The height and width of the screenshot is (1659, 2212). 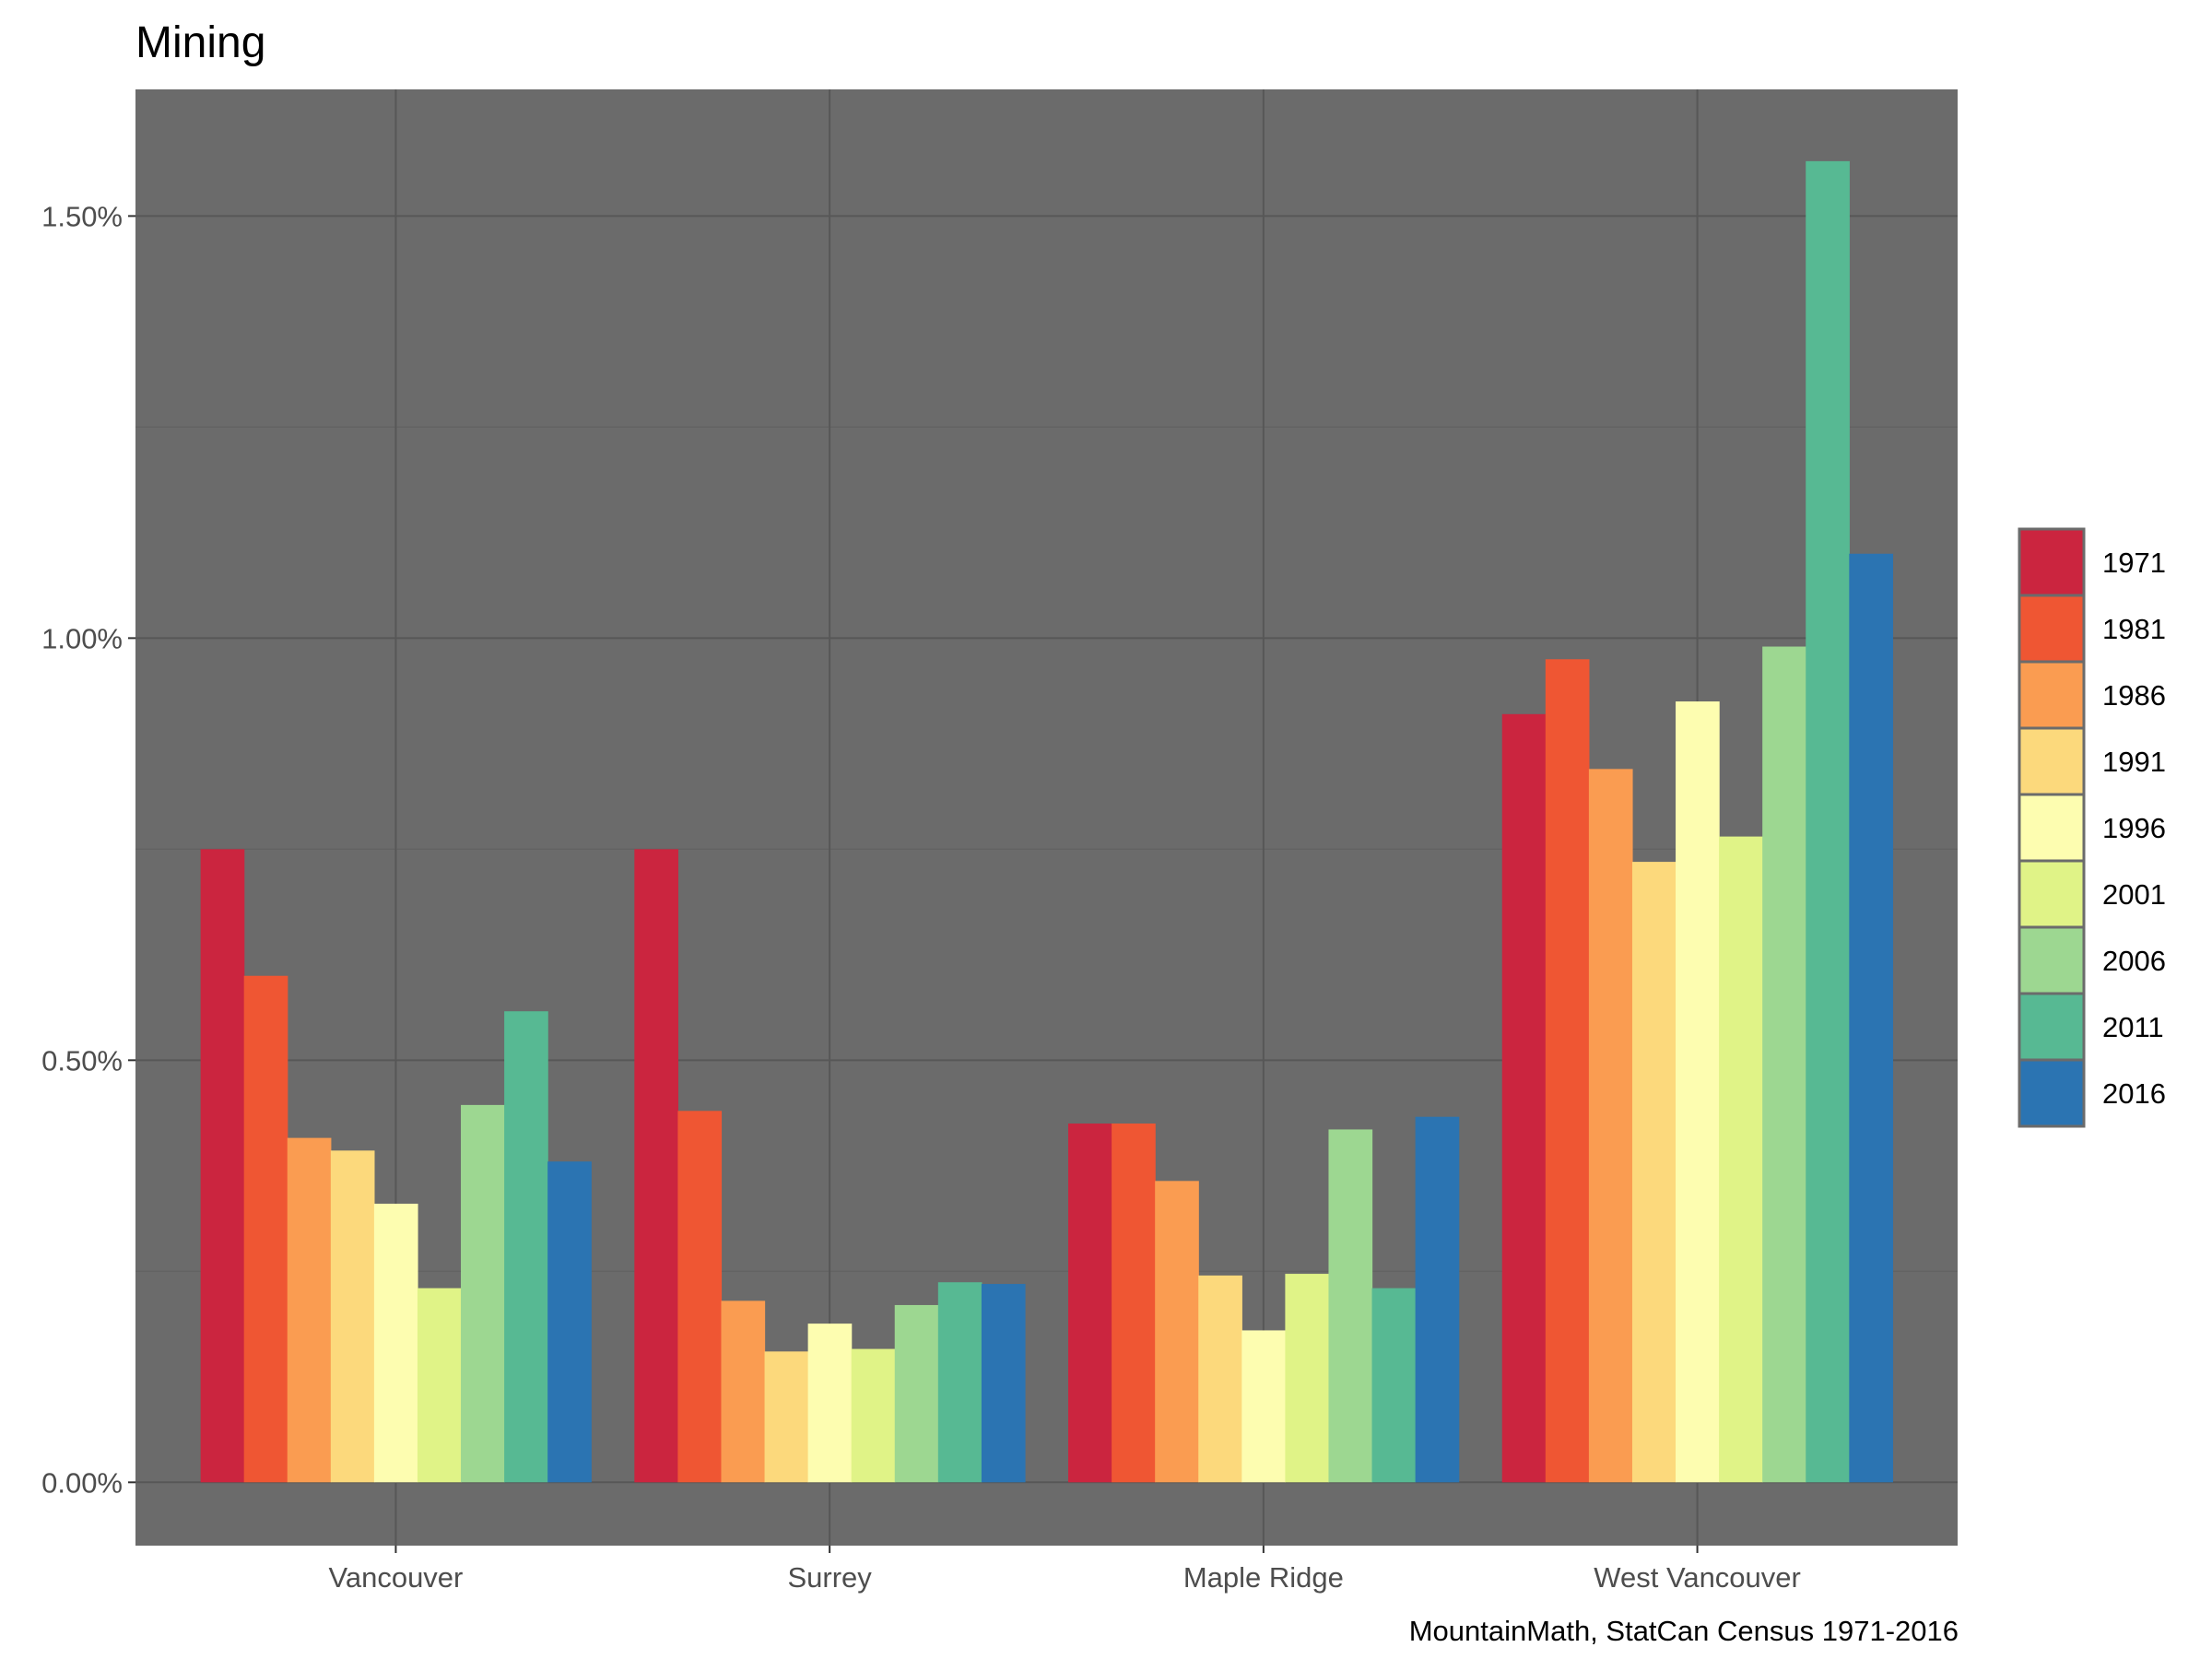 What do you see at coordinates (82, 1482) in the screenshot?
I see `y-tick-label: 0.00%` at bounding box center [82, 1482].